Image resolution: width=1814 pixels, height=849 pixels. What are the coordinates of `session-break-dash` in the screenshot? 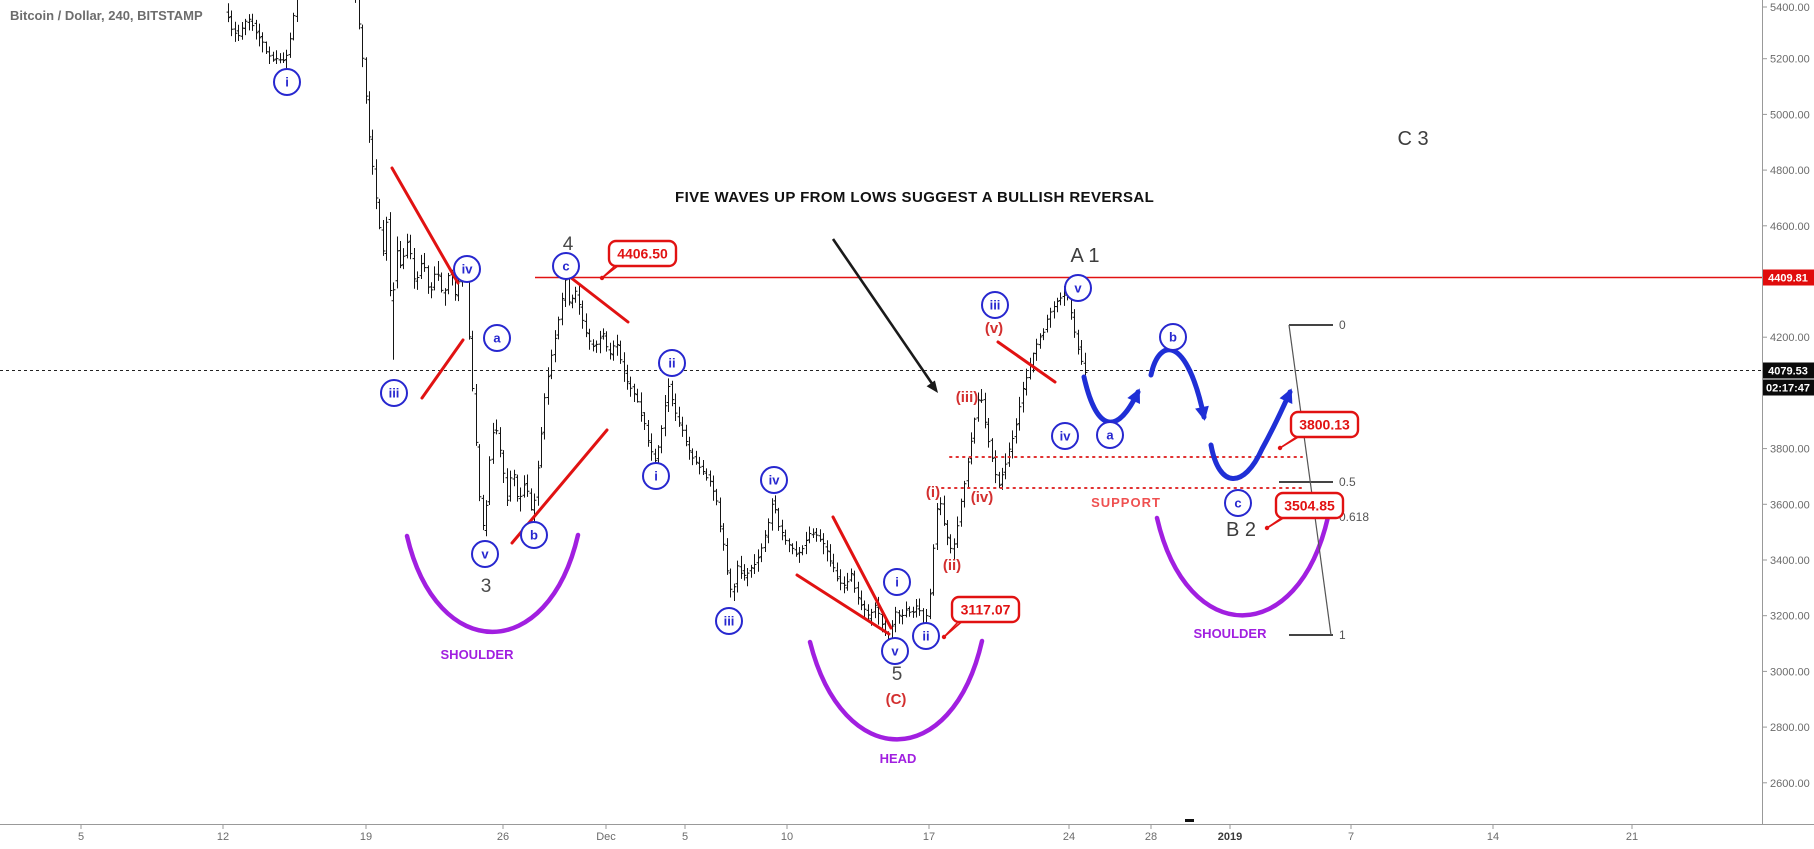 It's located at (1189, 820).